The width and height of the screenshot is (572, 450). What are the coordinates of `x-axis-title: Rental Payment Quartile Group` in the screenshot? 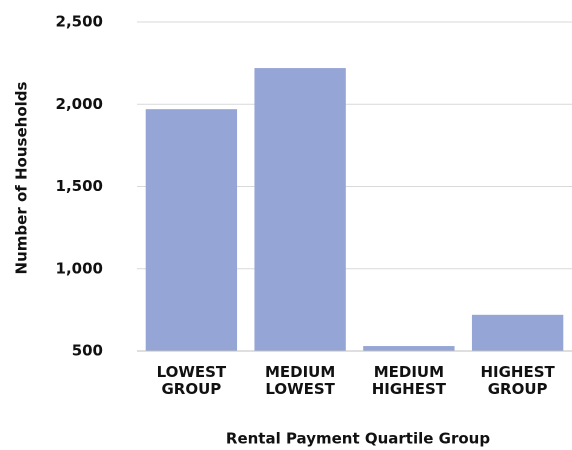 It's located at (358, 439).